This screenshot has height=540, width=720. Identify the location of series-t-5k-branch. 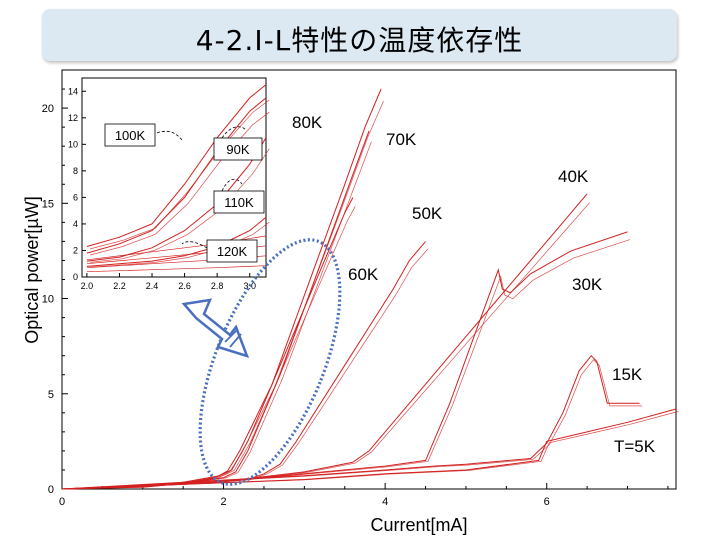
(371, 450).